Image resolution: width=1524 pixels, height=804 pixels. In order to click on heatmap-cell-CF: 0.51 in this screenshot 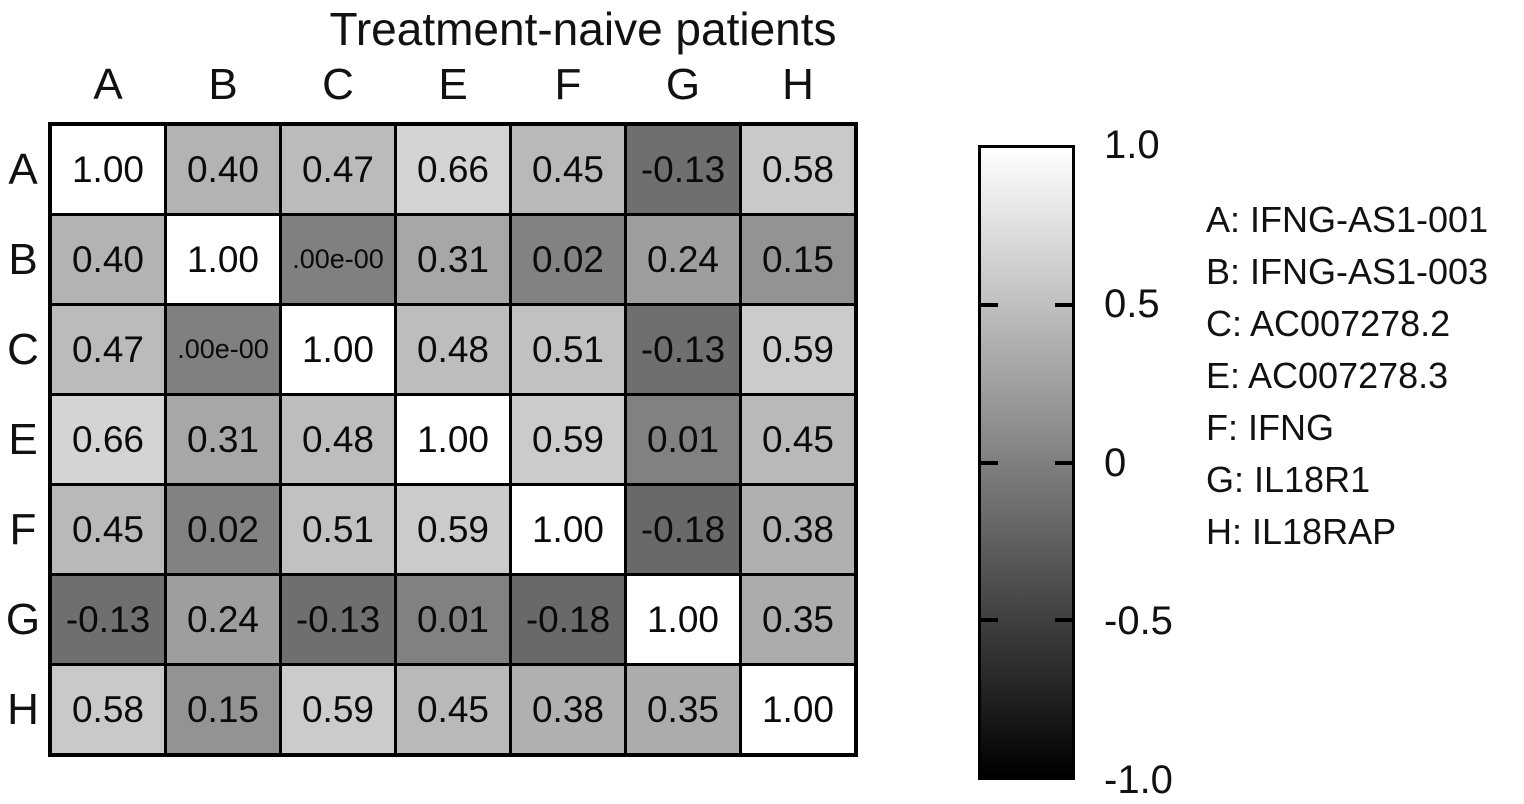, I will do `click(568, 349)`.